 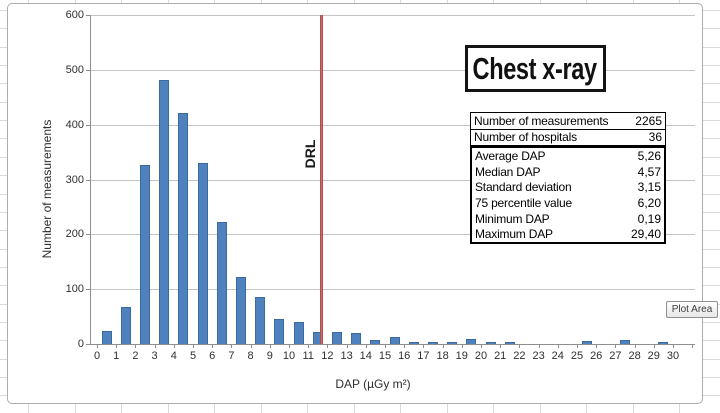 What do you see at coordinates (116, 356) in the screenshot?
I see `x-tick-label: 1` at bounding box center [116, 356].